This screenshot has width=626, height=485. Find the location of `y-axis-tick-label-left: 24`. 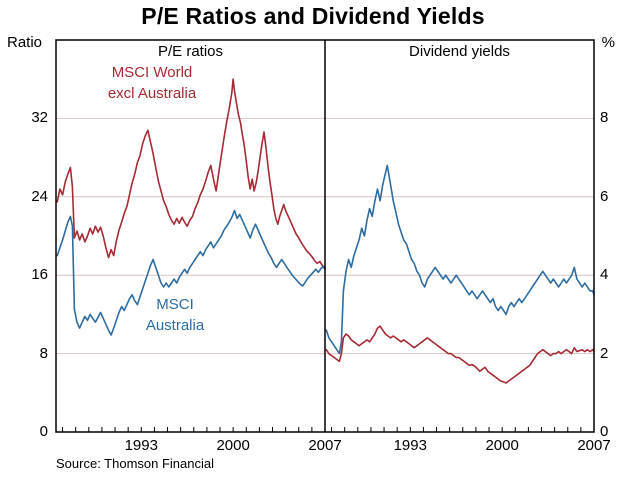

y-axis-tick-label-left: 24 is located at coordinates (39, 196).